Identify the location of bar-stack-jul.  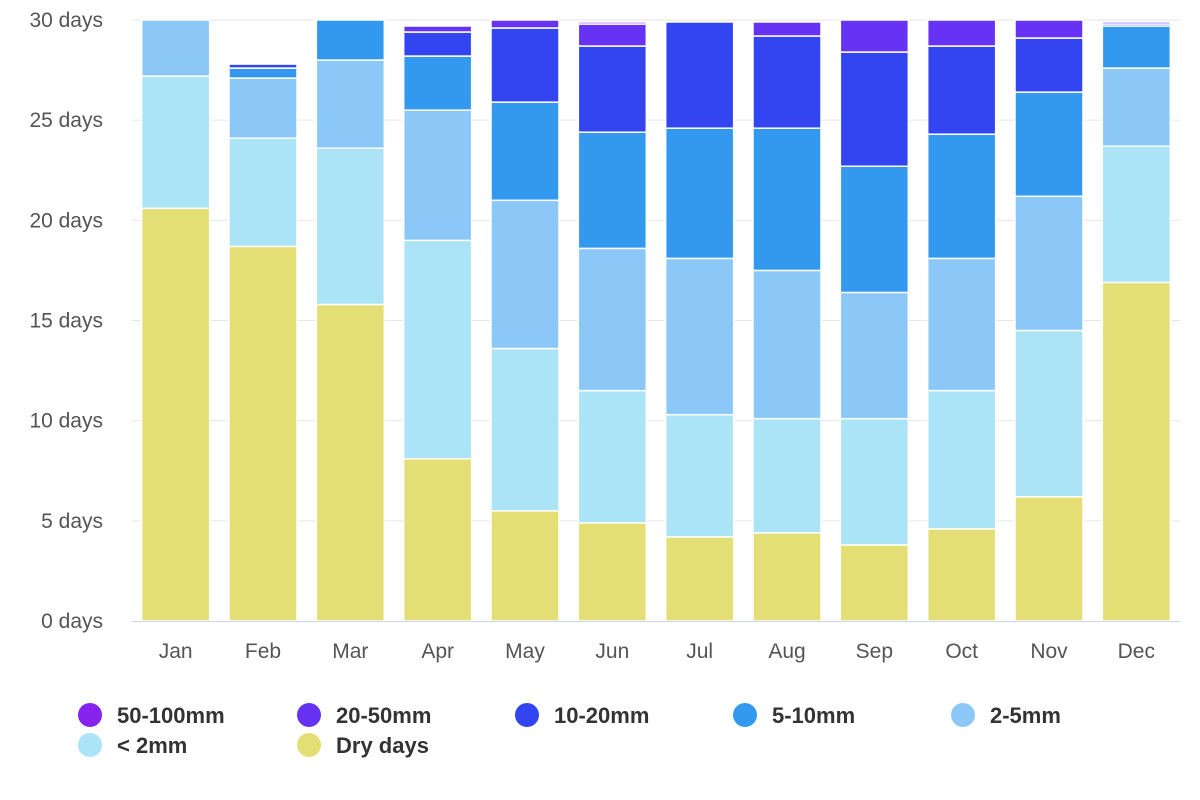
(699, 321).